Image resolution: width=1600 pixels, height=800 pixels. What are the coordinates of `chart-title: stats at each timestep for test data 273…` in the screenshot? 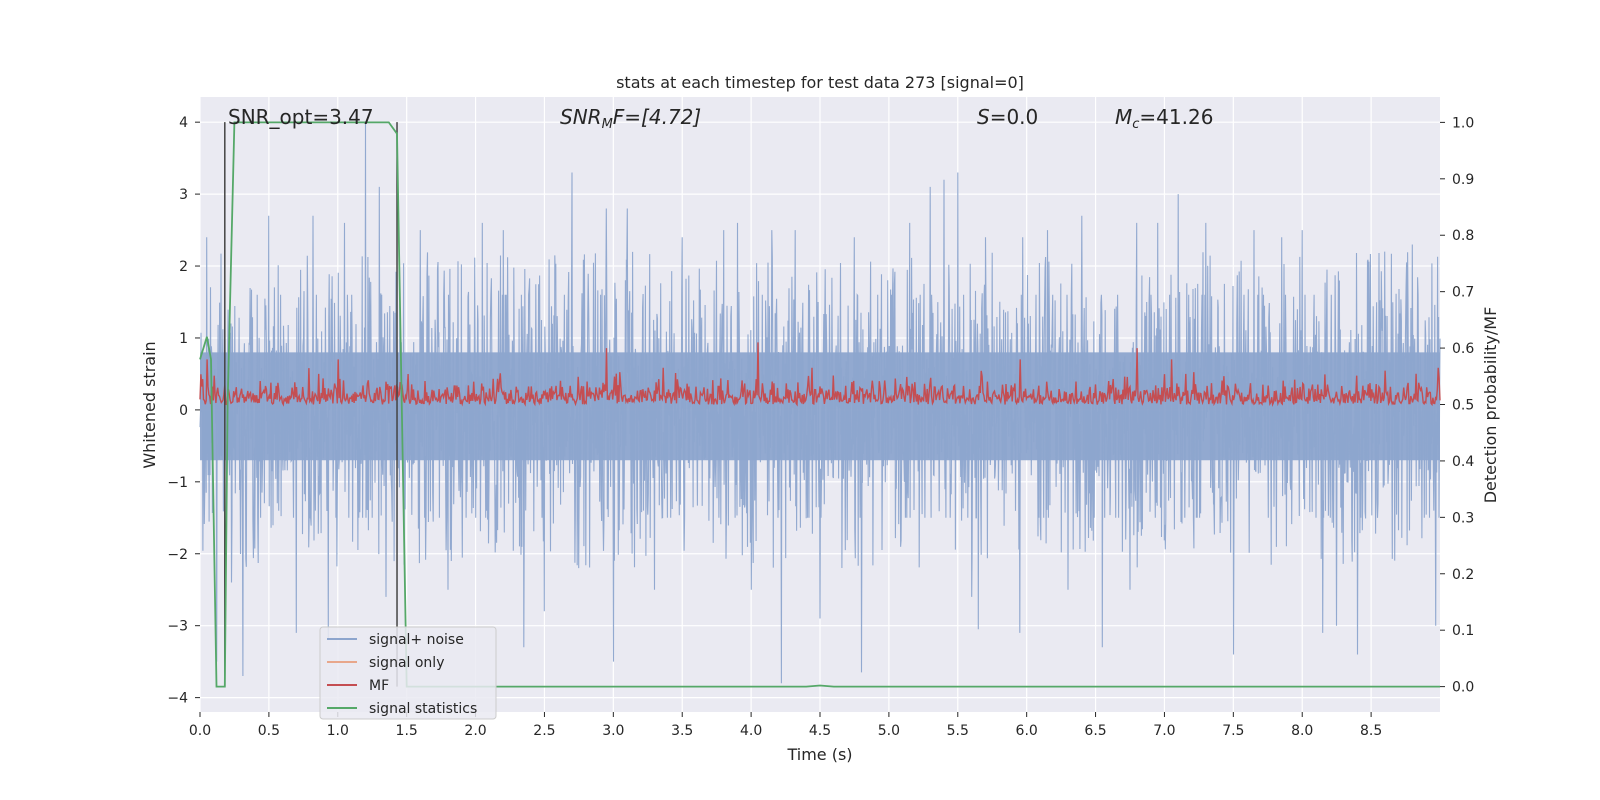 It's located at (820, 82).